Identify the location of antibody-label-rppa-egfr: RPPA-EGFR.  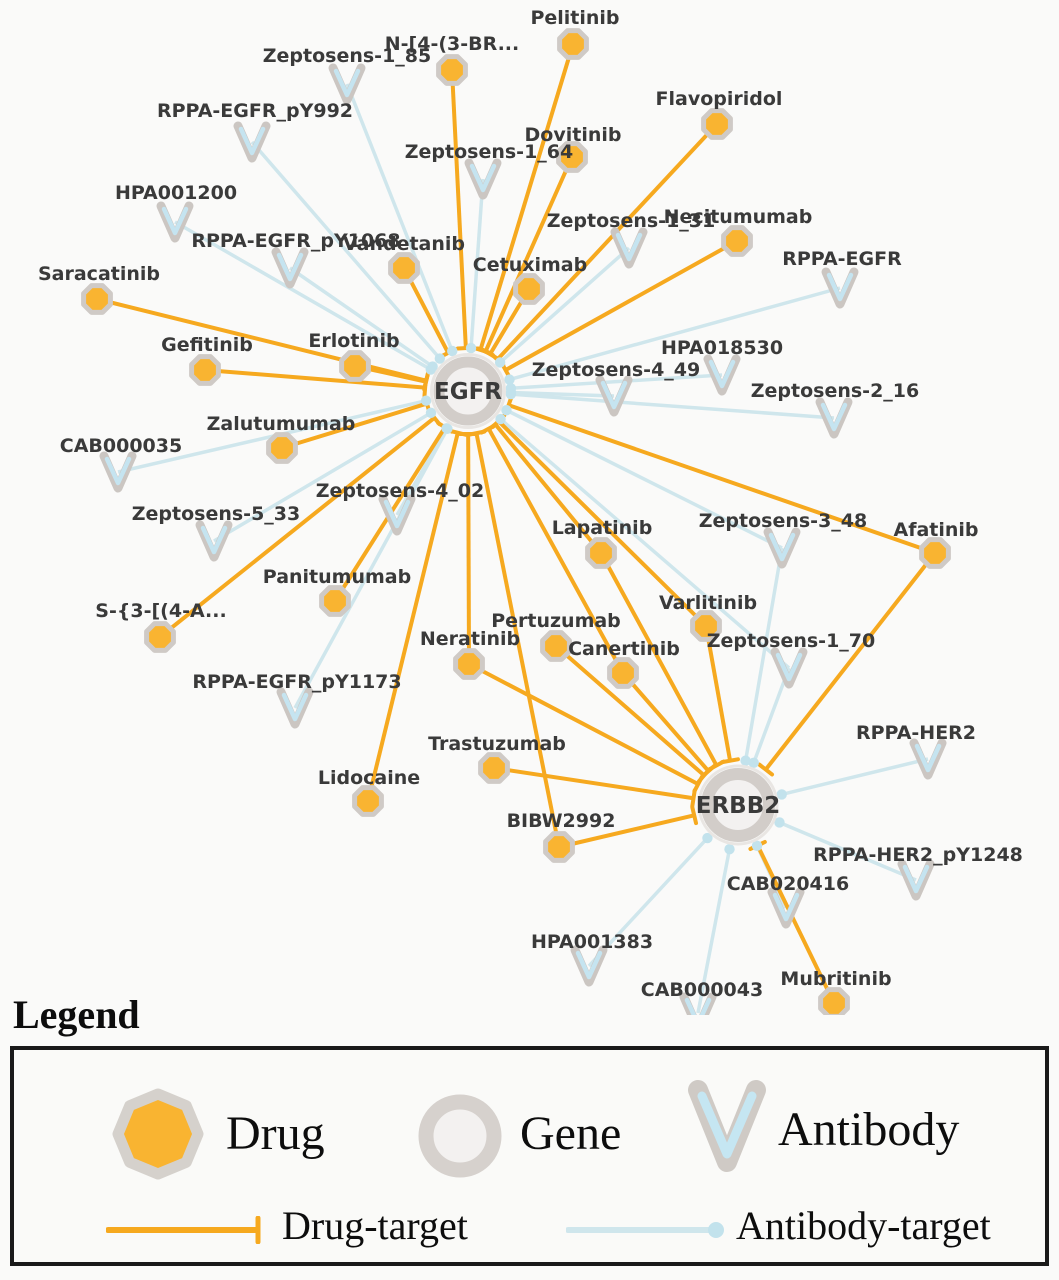
(842, 259).